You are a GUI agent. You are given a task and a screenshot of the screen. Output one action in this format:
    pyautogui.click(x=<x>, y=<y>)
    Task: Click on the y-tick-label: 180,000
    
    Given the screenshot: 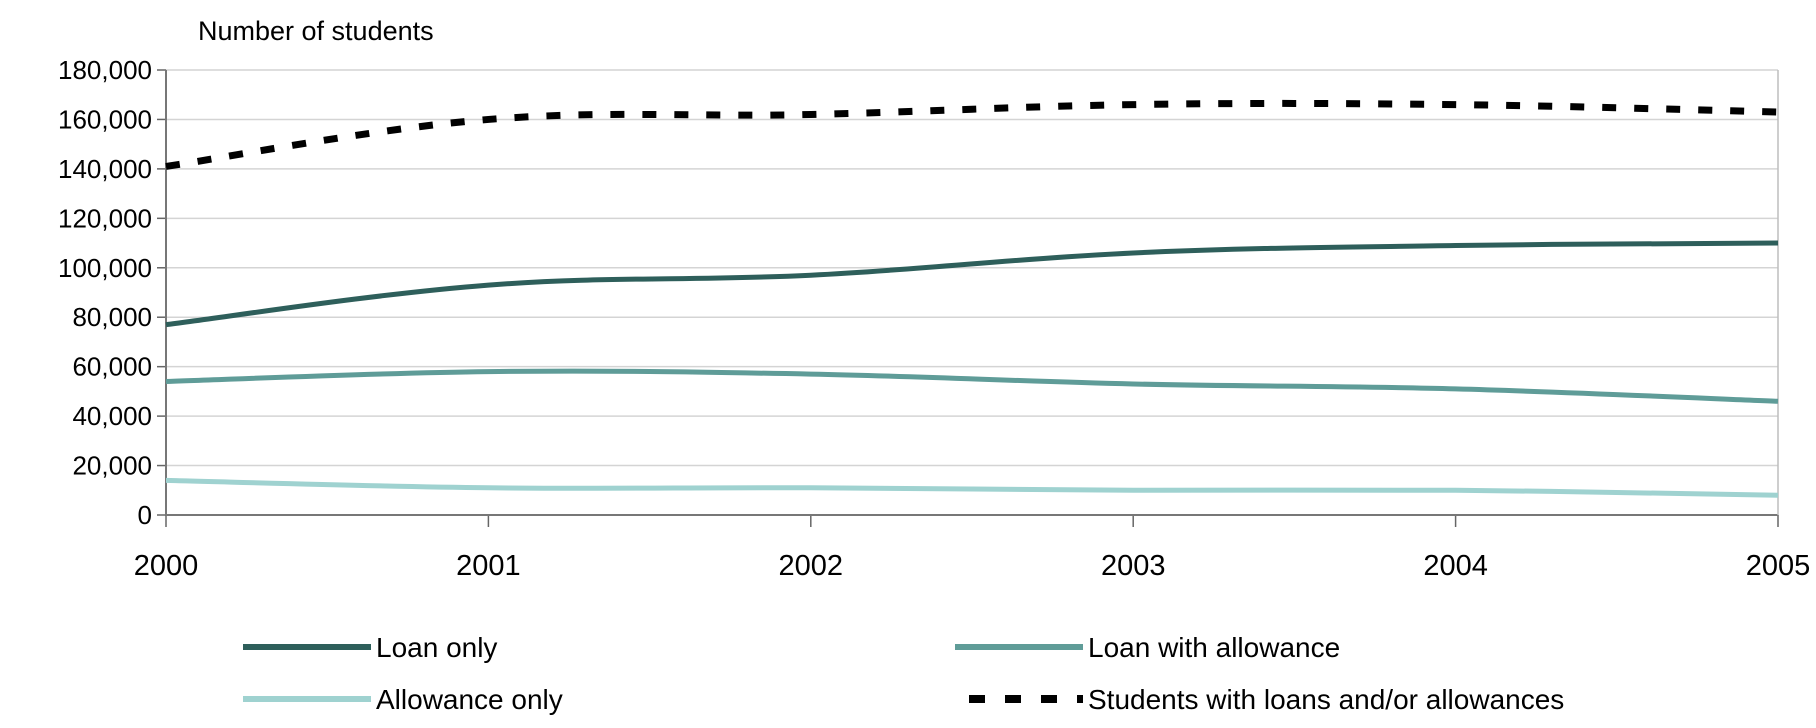 What is the action you would take?
    pyautogui.click(x=105, y=70)
    